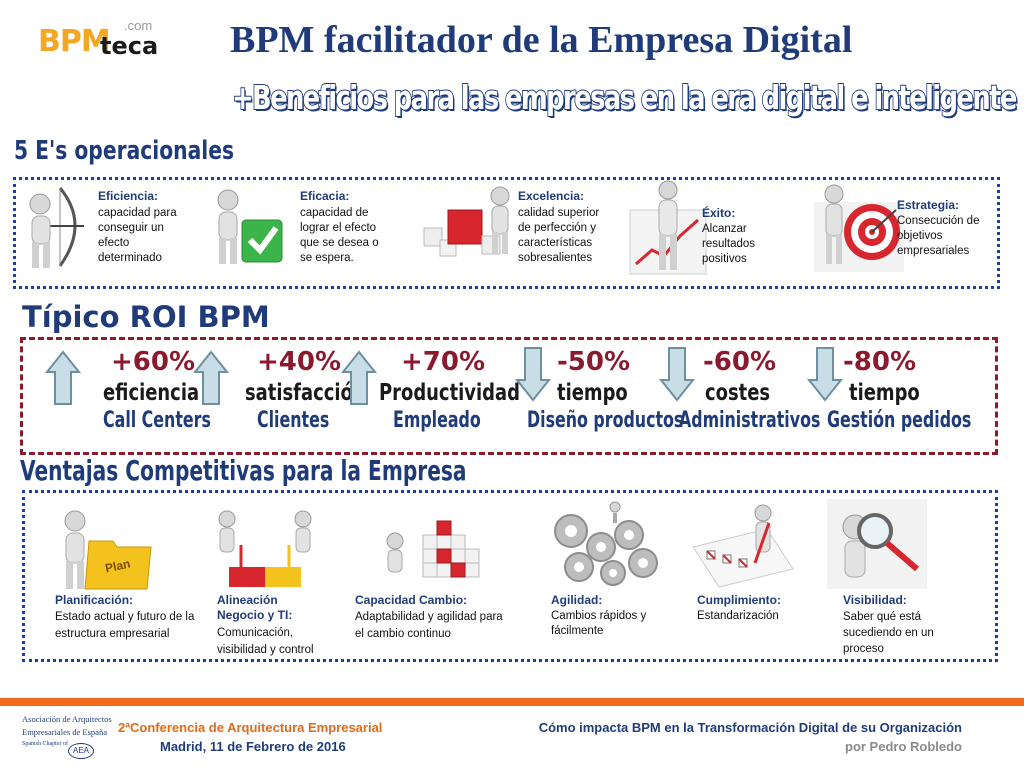 This screenshot has width=1024, height=768. Describe the element at coordinates (599, 623) in the screenshot. I see `item-text: Cambios rápidos y fácilmente` at that location.